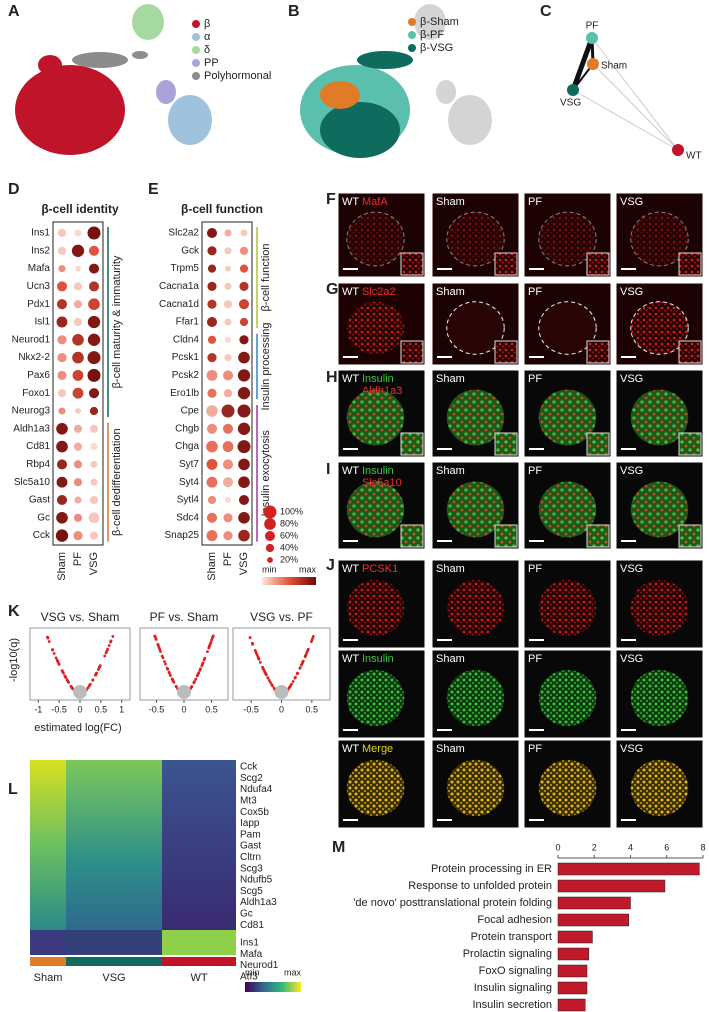  I want to click on x-tick-label: 4, so click(630, 847).